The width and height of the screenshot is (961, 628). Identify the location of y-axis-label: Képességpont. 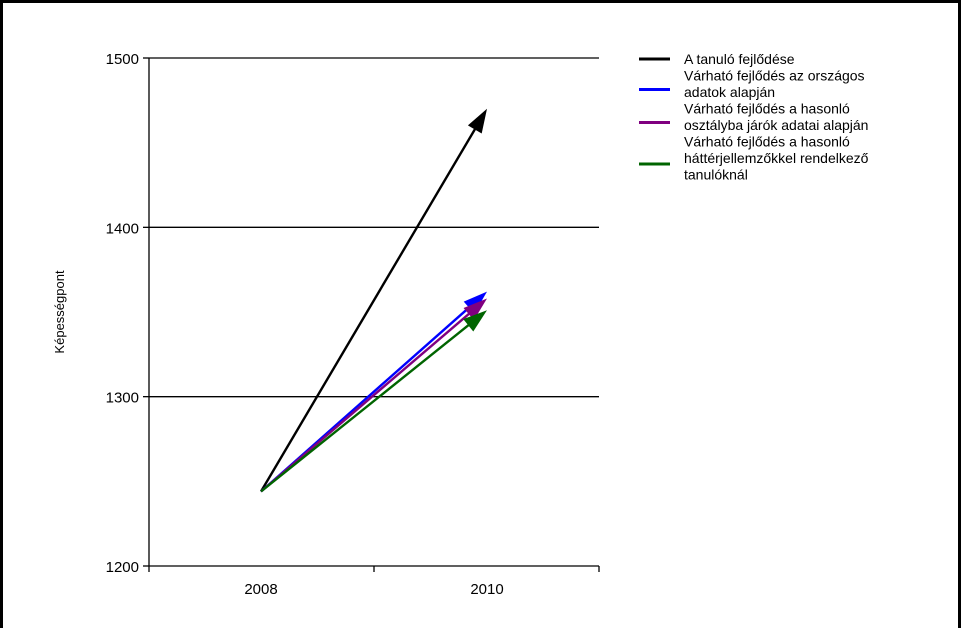
(59, 312).